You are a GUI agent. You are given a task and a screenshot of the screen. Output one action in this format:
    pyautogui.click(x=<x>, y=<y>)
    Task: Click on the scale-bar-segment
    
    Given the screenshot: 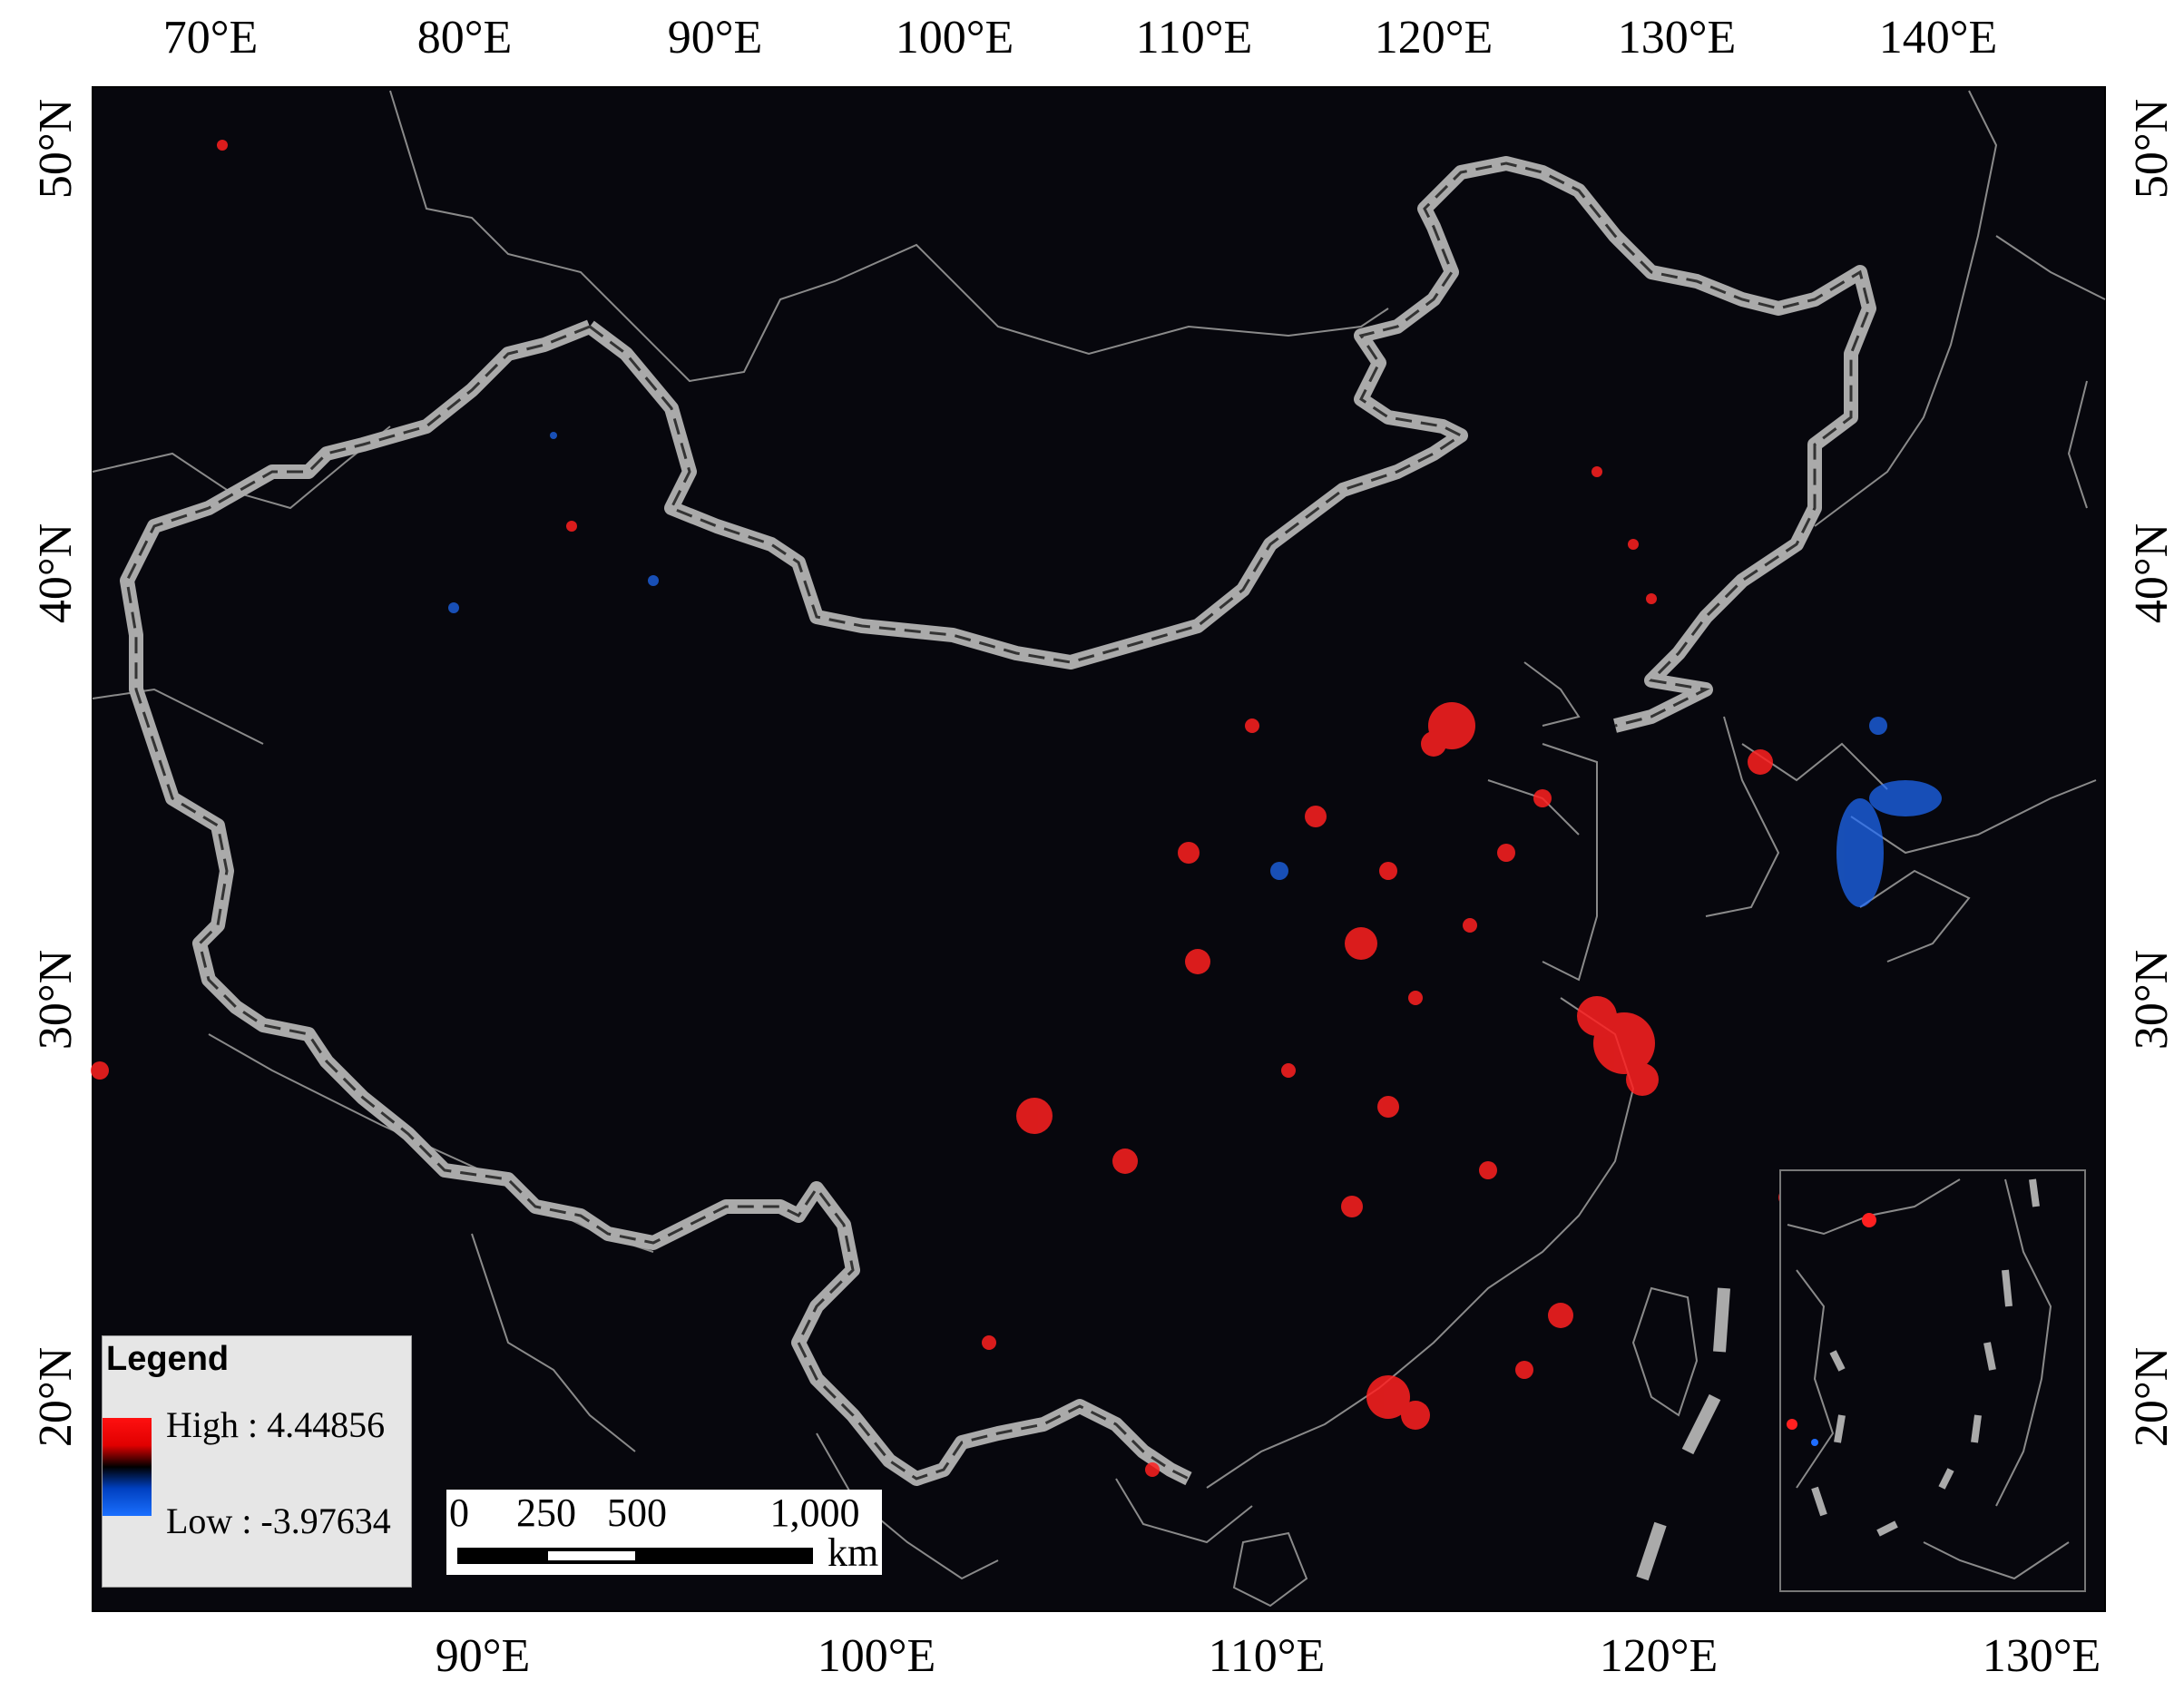 What is the action you would take?
    pyautogui.click(x=635, y=1556)
    